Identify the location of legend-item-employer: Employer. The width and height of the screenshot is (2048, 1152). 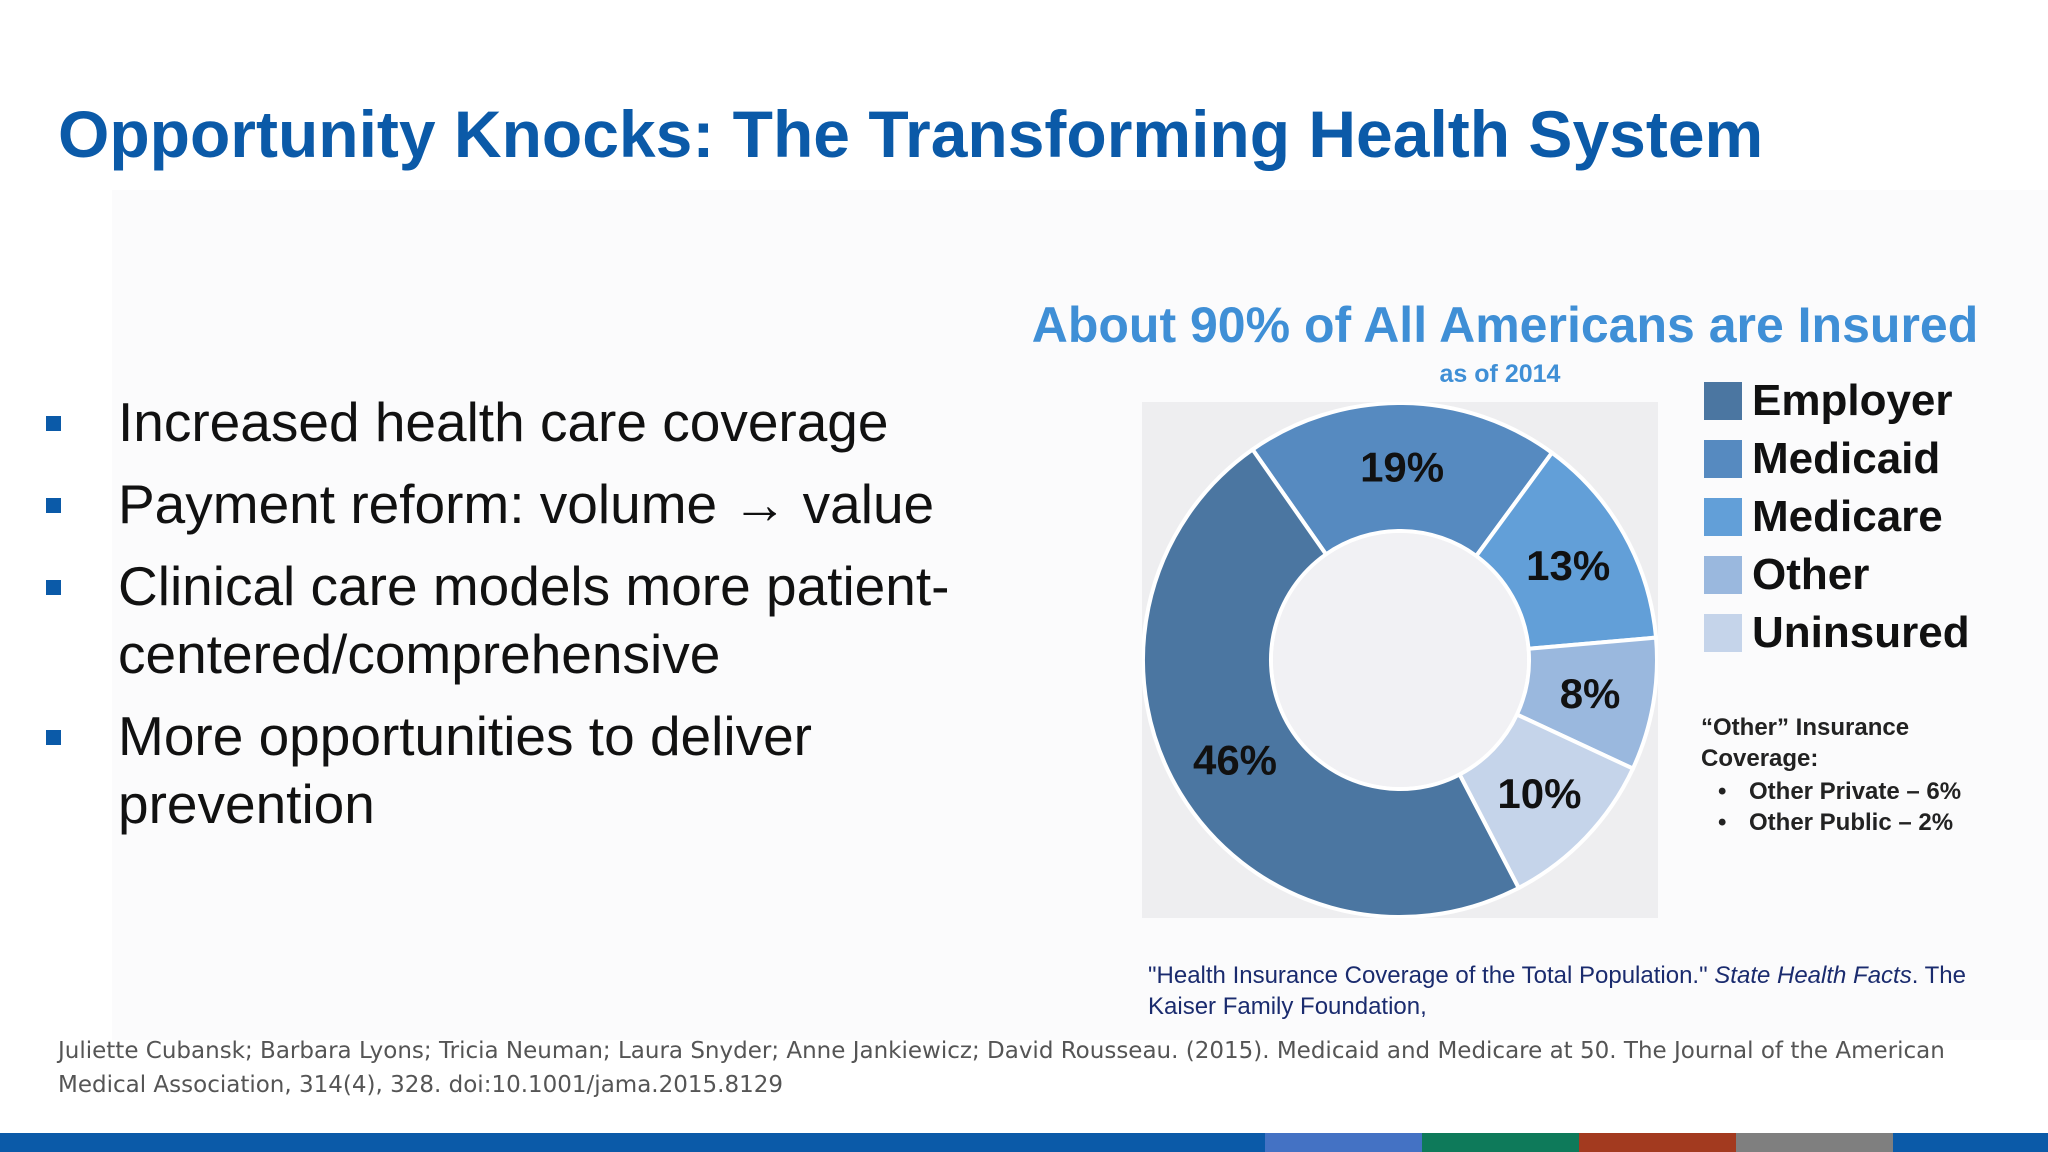
(1837, 401).